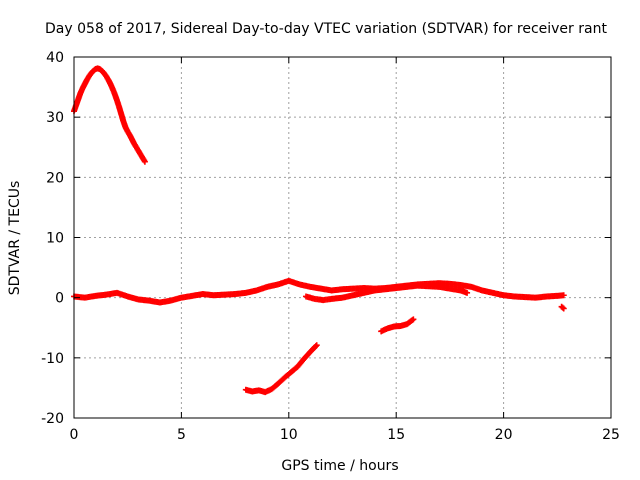 The width and height of the screenshot is (640, 480). I want to click on y-tick-label: 10, so click(55, 239).